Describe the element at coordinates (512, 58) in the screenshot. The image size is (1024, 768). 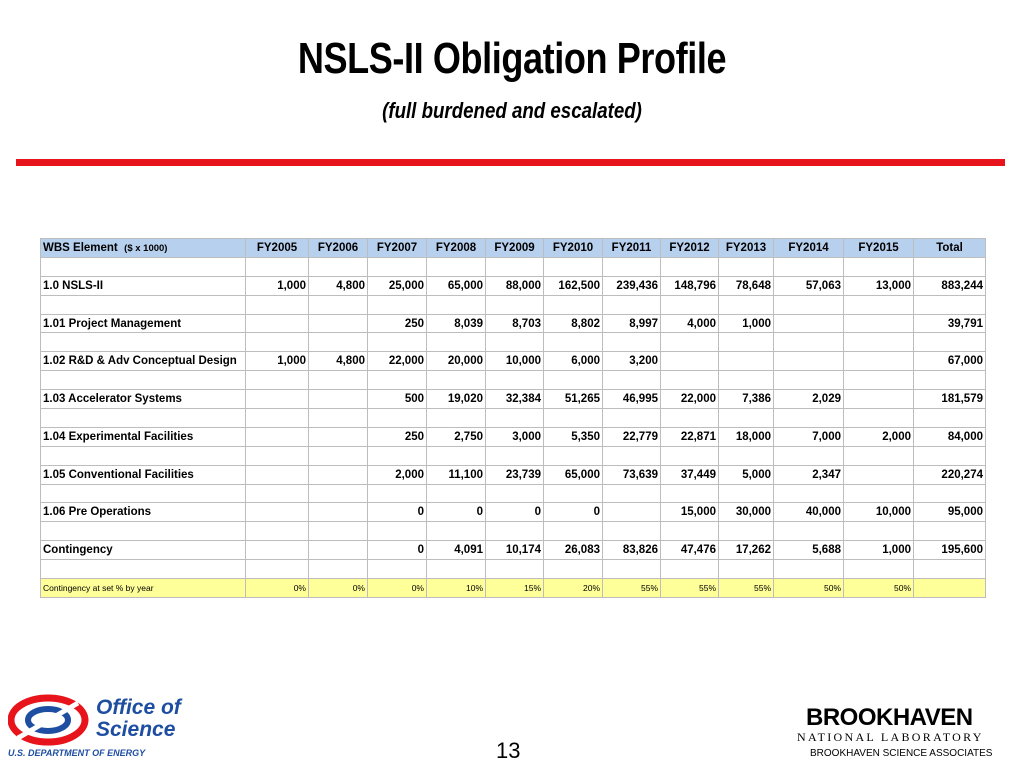
I see `title: NSLS-II Obligation Profile` at that location.